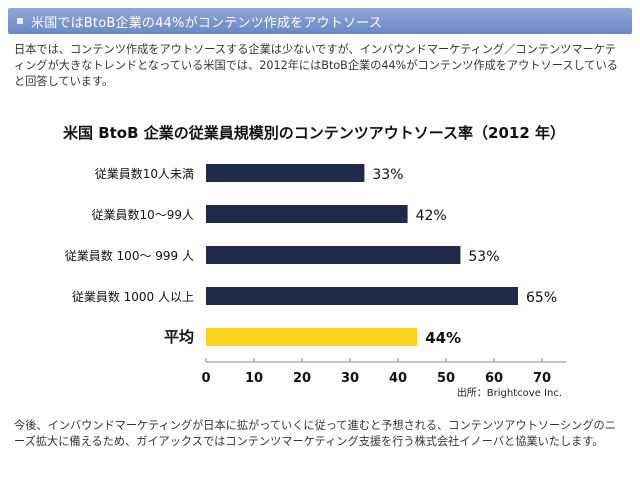  Describe the element at coordinates (446, 378) in the screenshot. I see `x-tick-label: 50` at that location.